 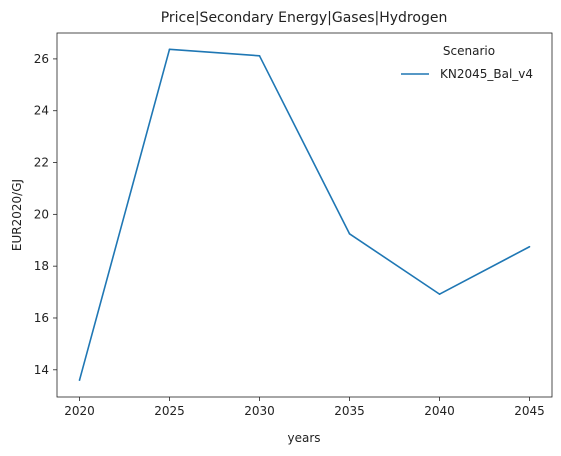 What do you see at coordinates (79, 411) in the screenshot?
I see `x-tick-label: 2020` at bounding box center [79, 411].